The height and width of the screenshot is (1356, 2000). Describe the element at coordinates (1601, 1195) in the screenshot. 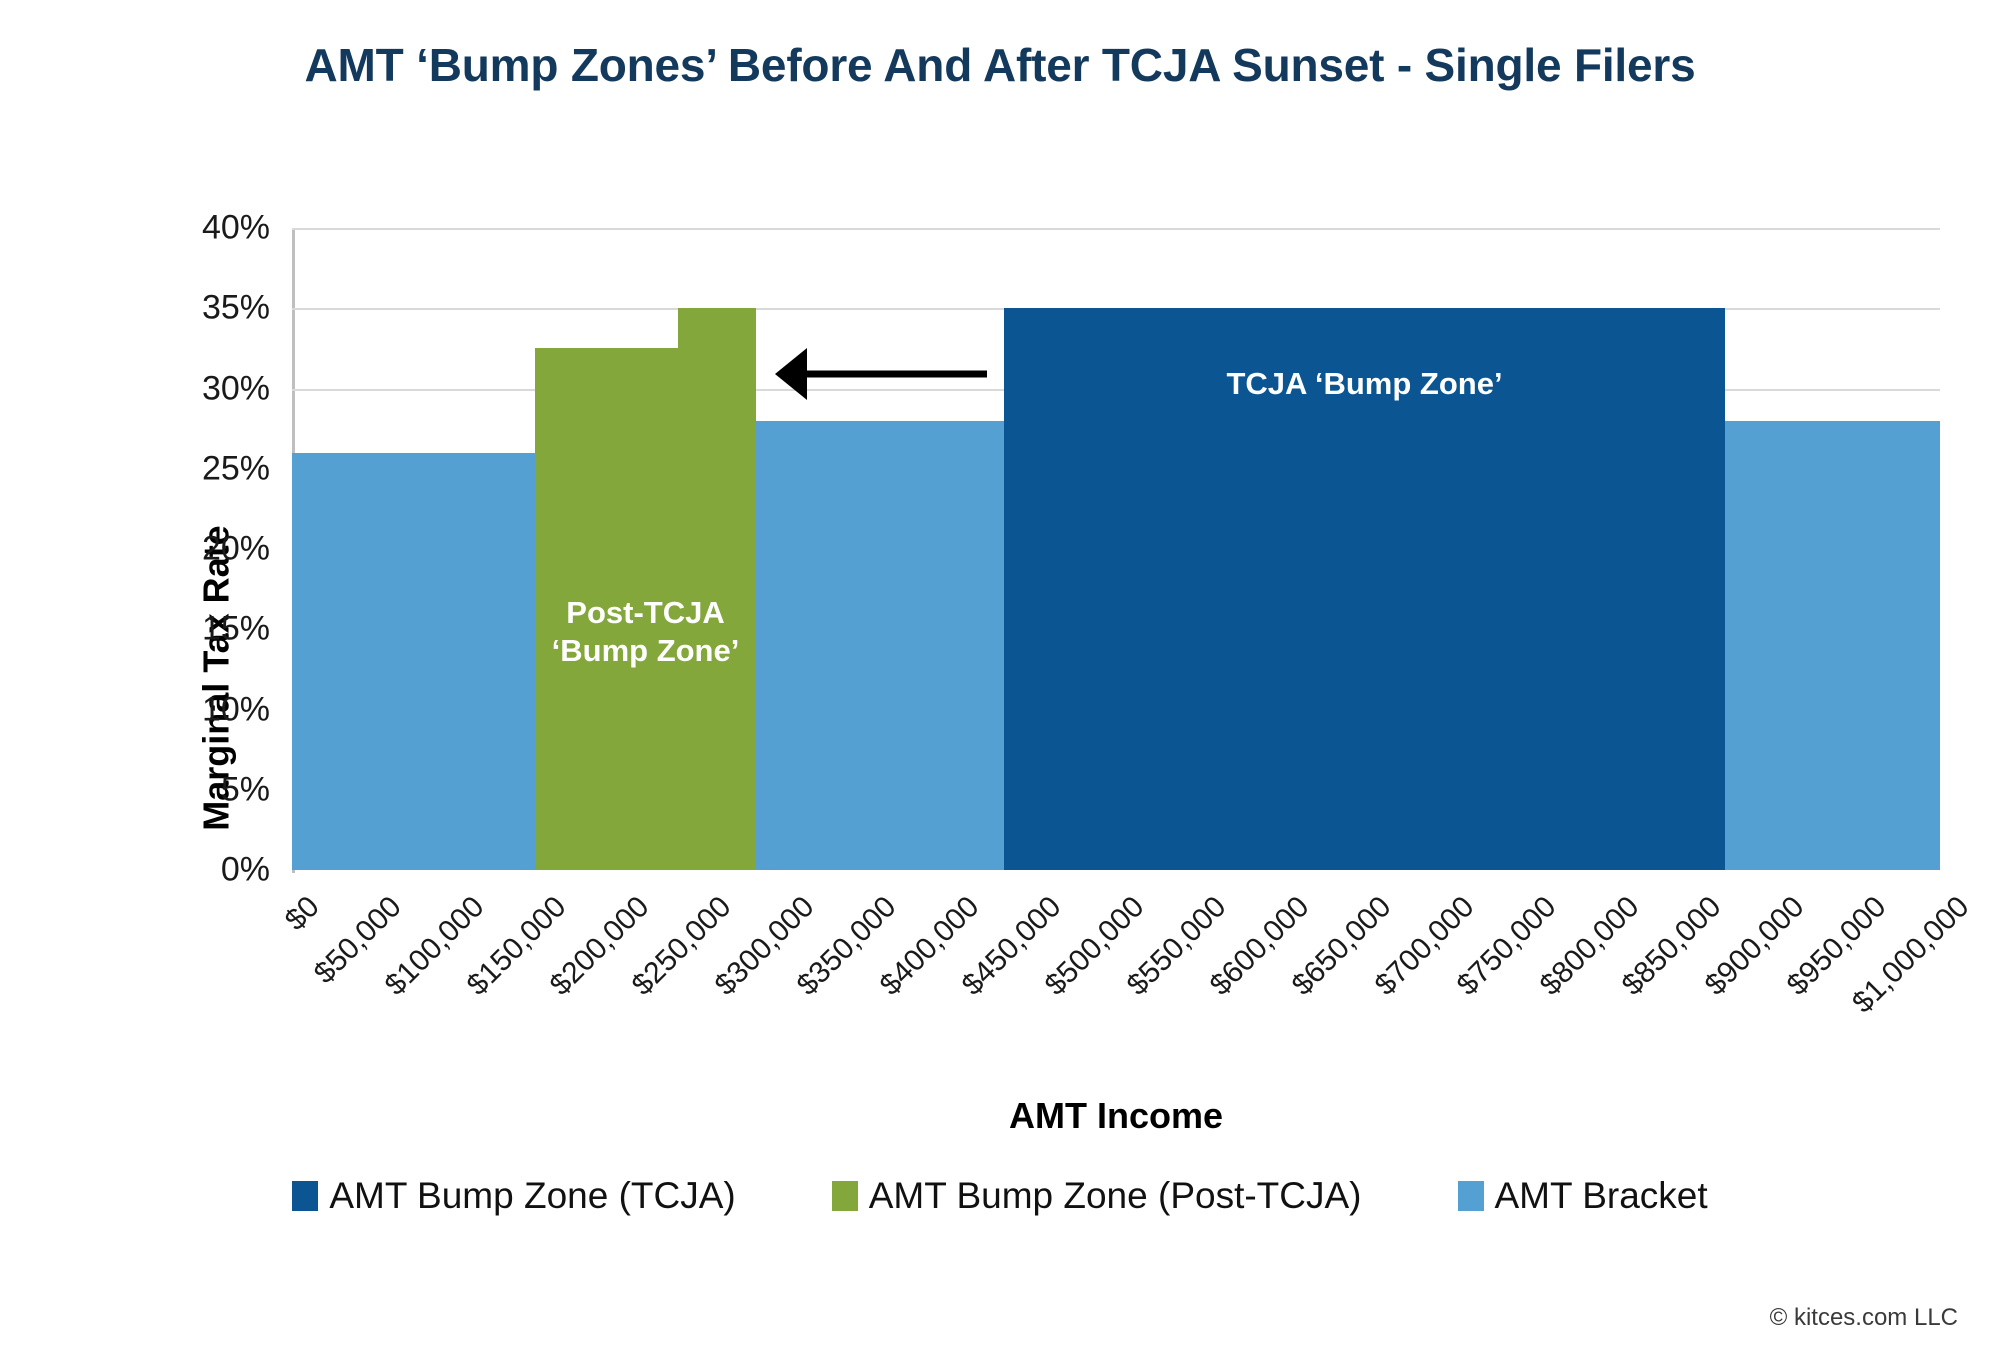

I see `legend-label: AMT Bracket` at that location.